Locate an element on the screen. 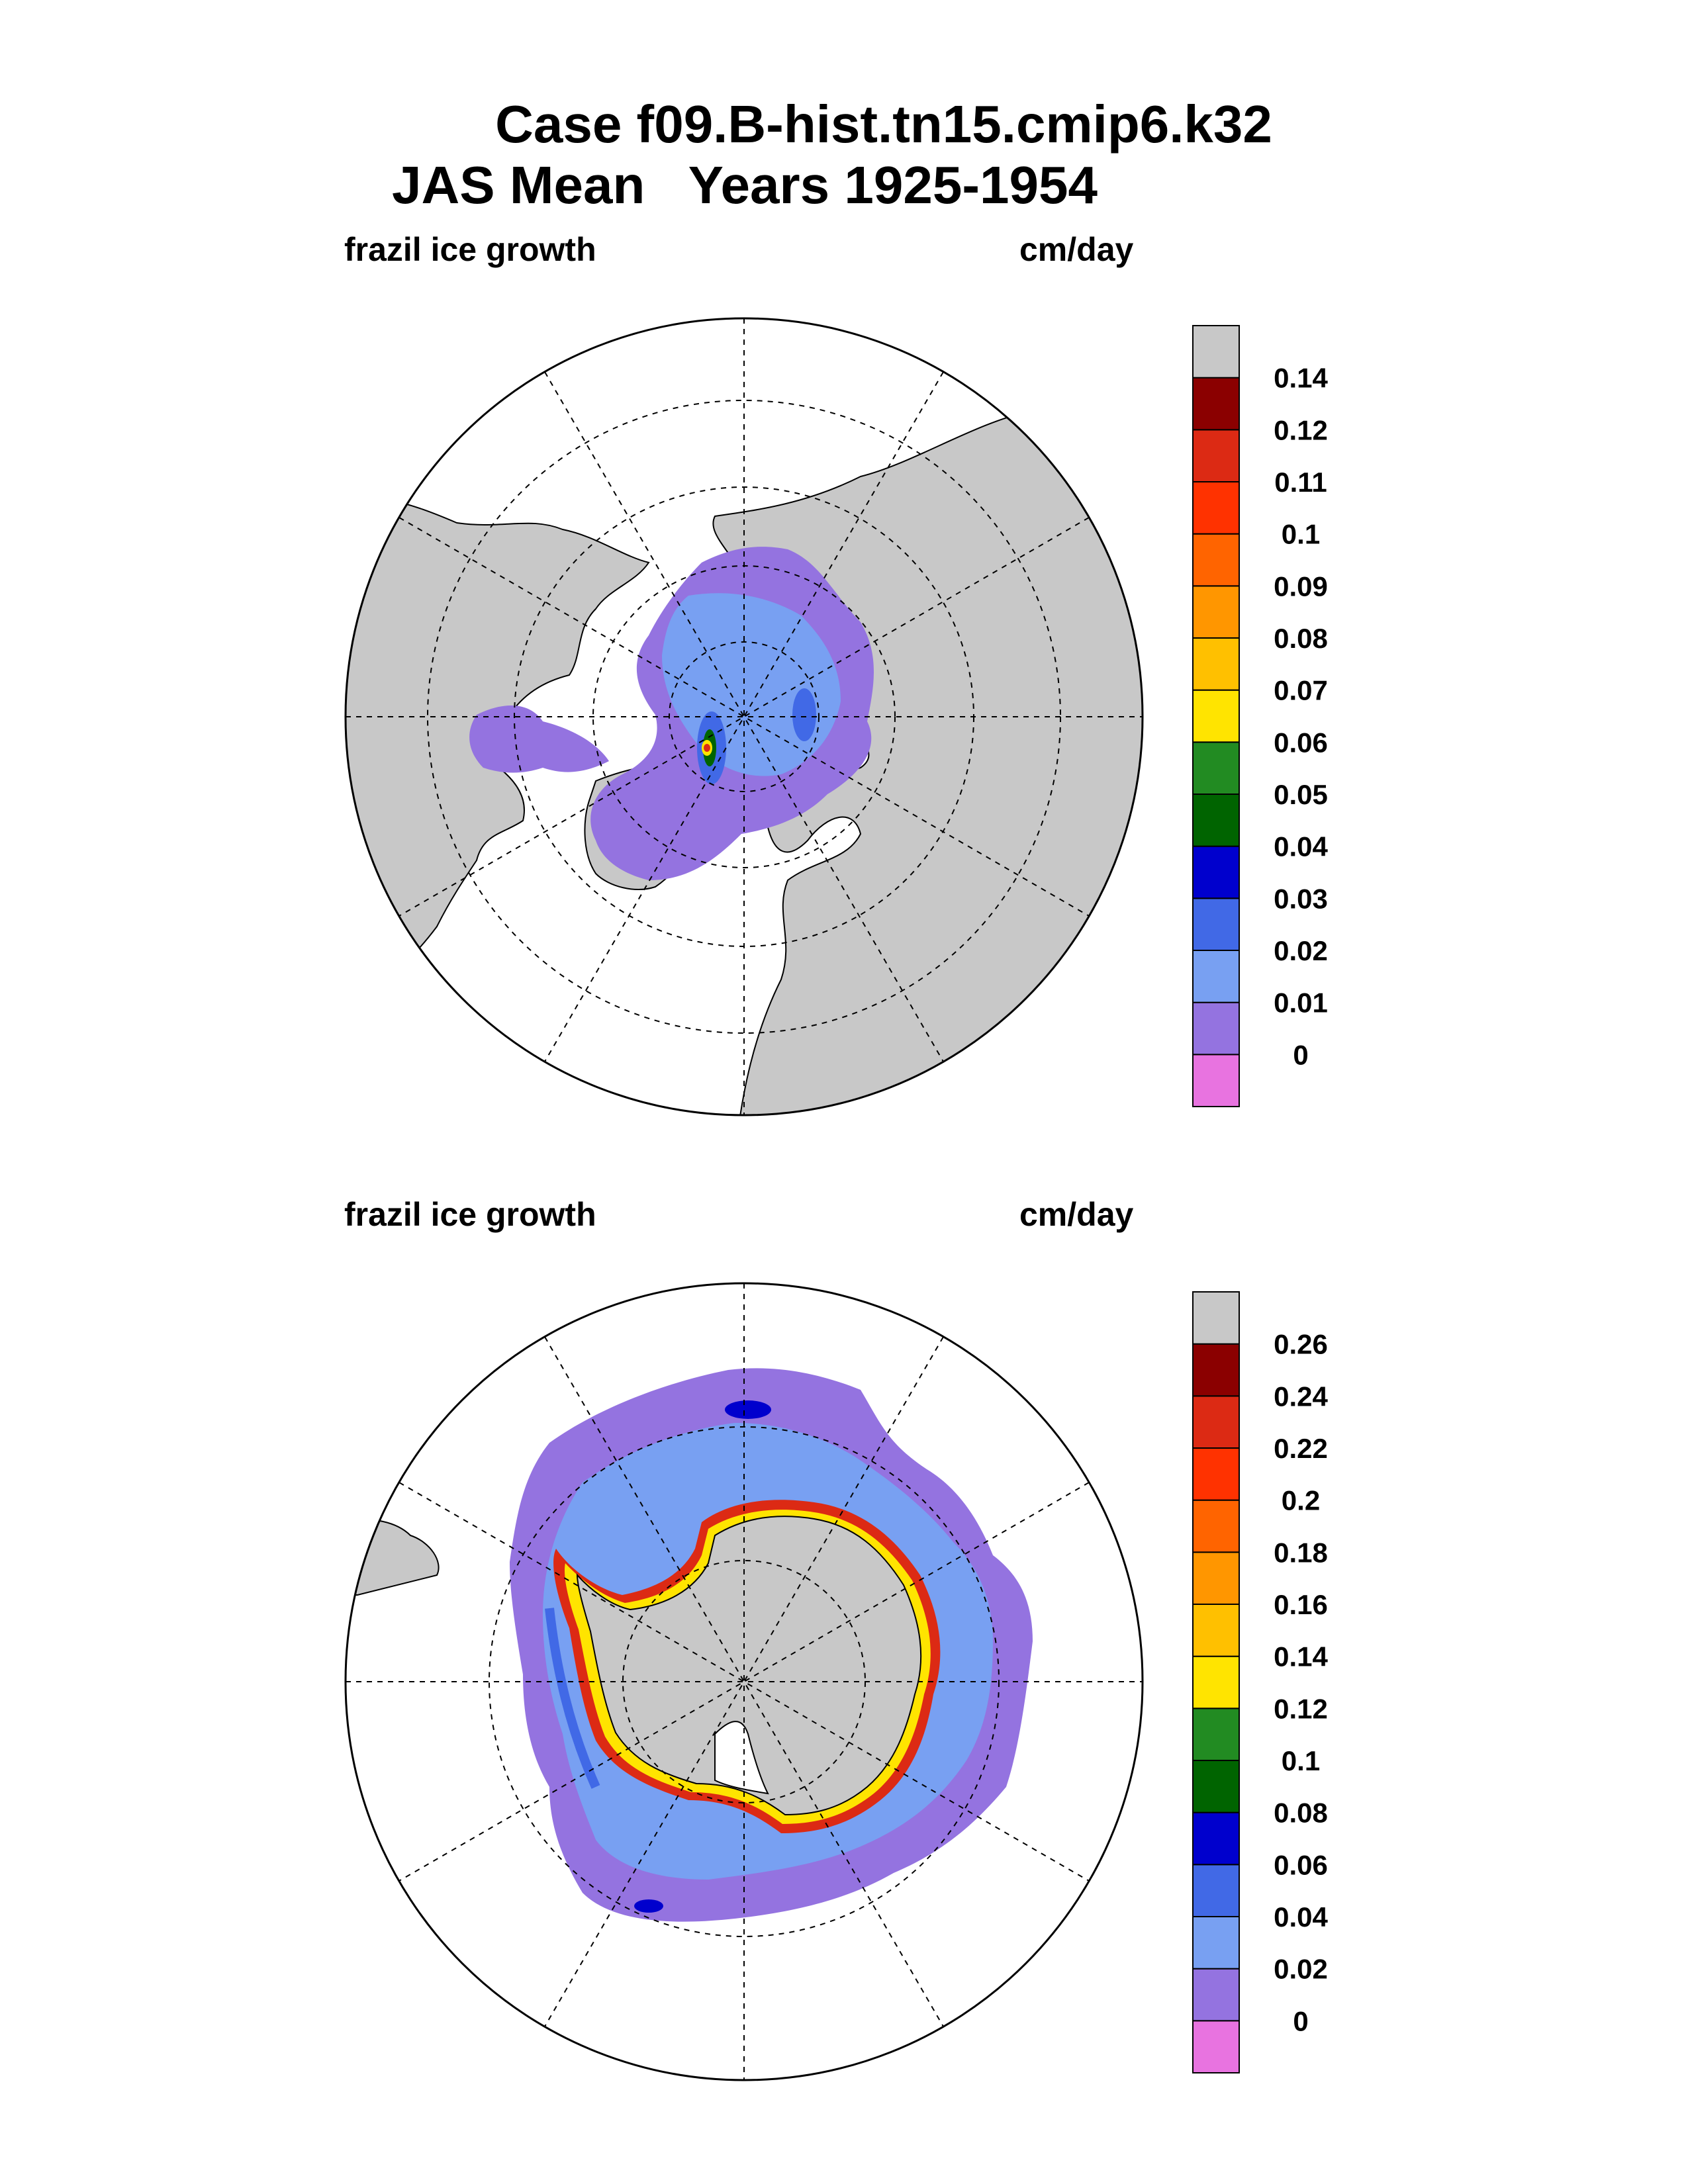 This screenshot has width=1688, height=2184. sh-frazil-rim-yellow is located at coordinates (747, 1667).